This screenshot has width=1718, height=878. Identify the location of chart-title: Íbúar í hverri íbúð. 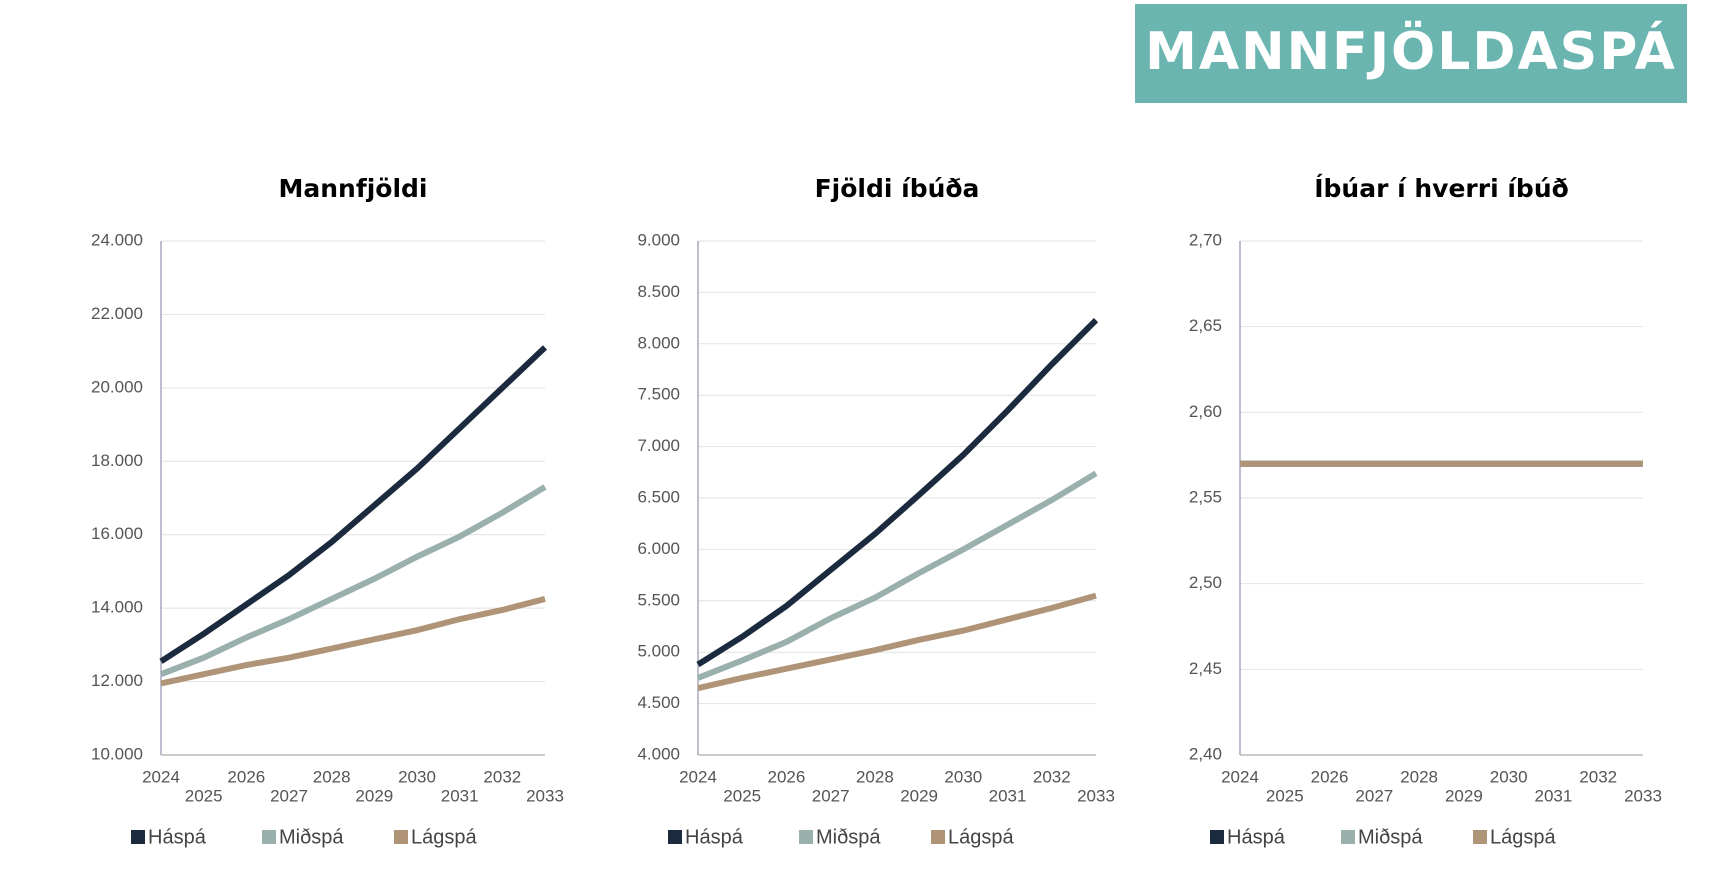
(1441, 188).